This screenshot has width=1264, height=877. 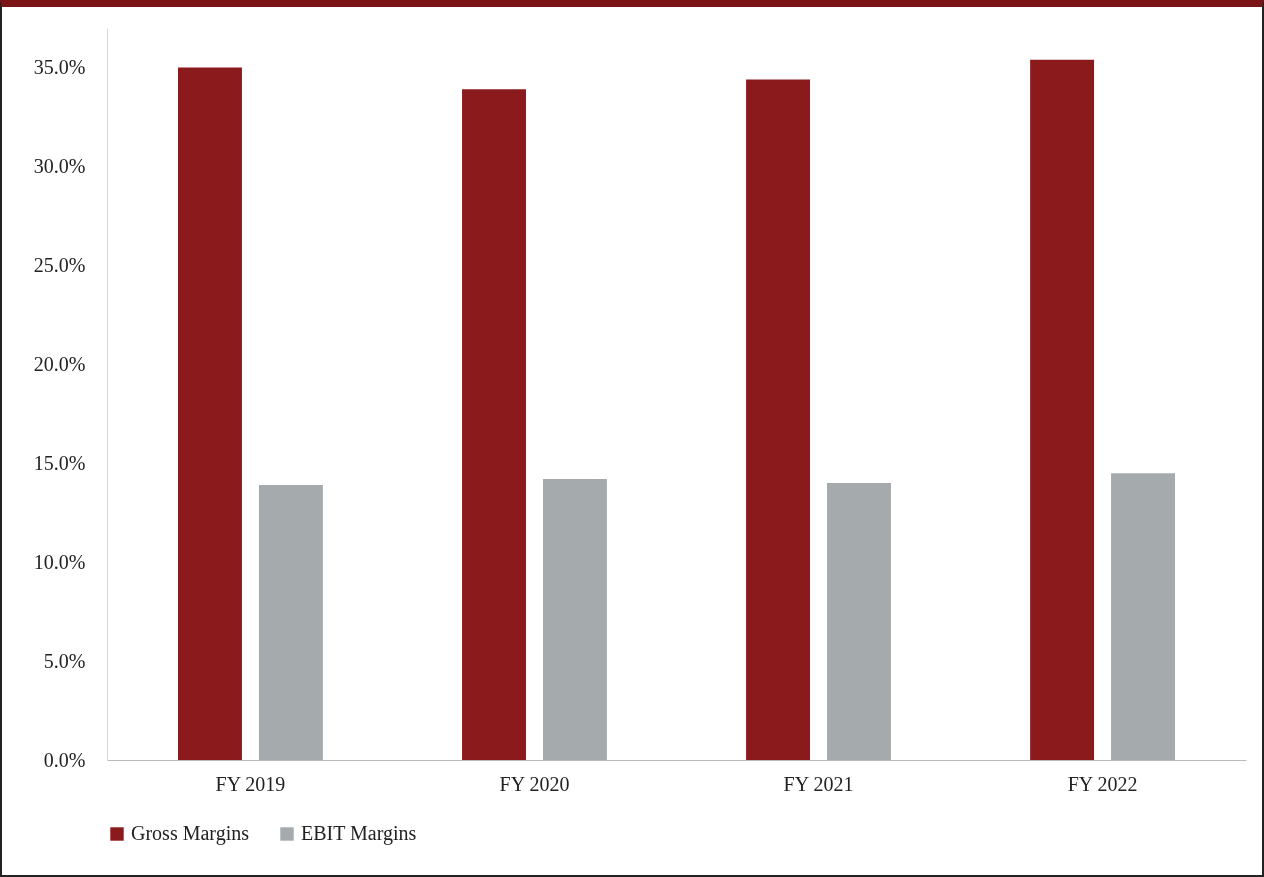 I want to click on legend-label: Gross Margins, so click(x=190, y=833).